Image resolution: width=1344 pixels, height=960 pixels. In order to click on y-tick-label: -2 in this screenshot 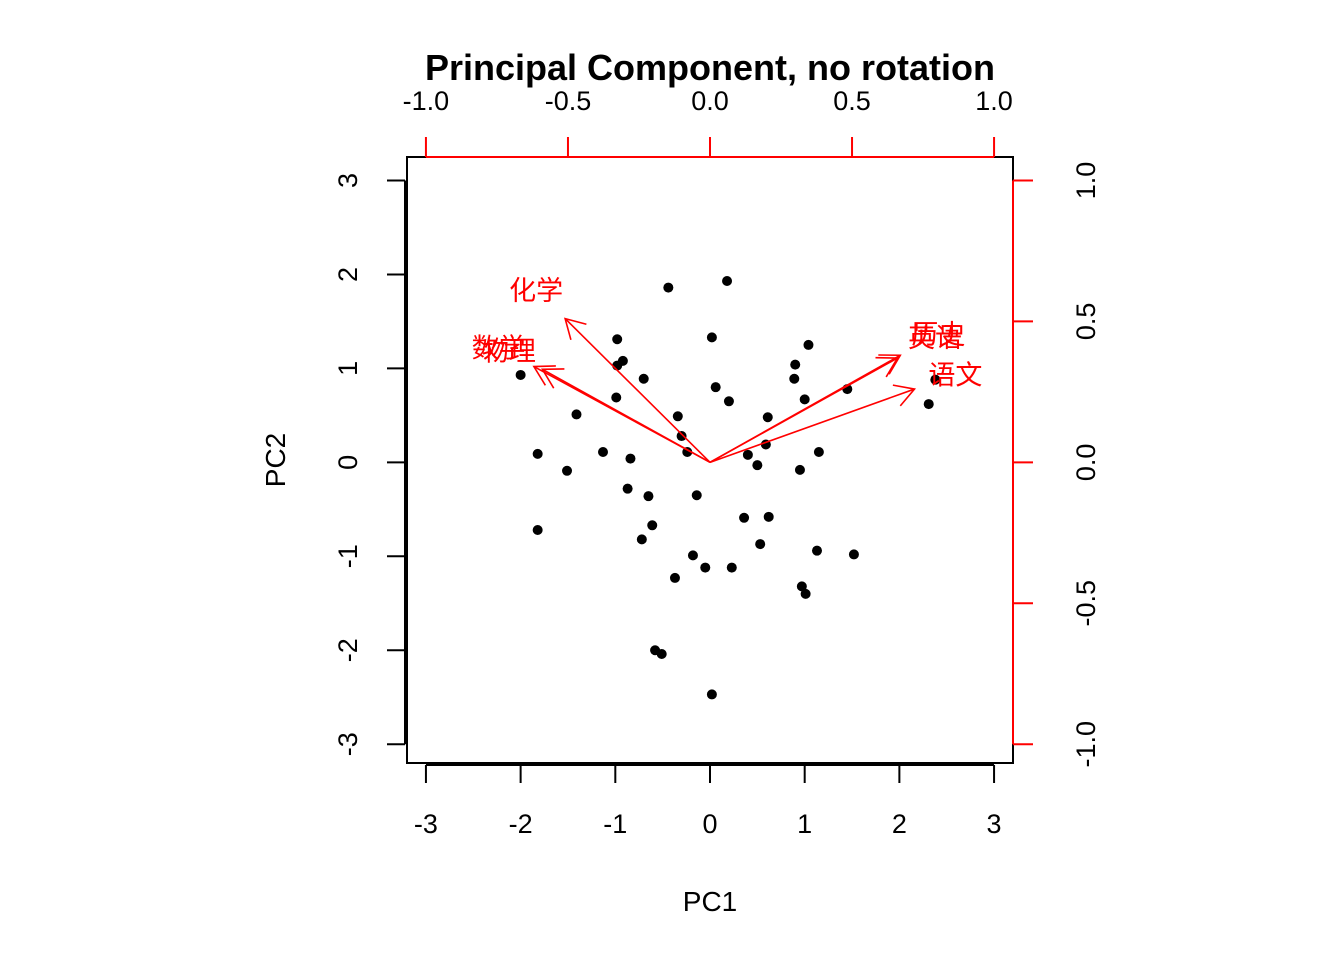, I will do `click(348, 650)`.